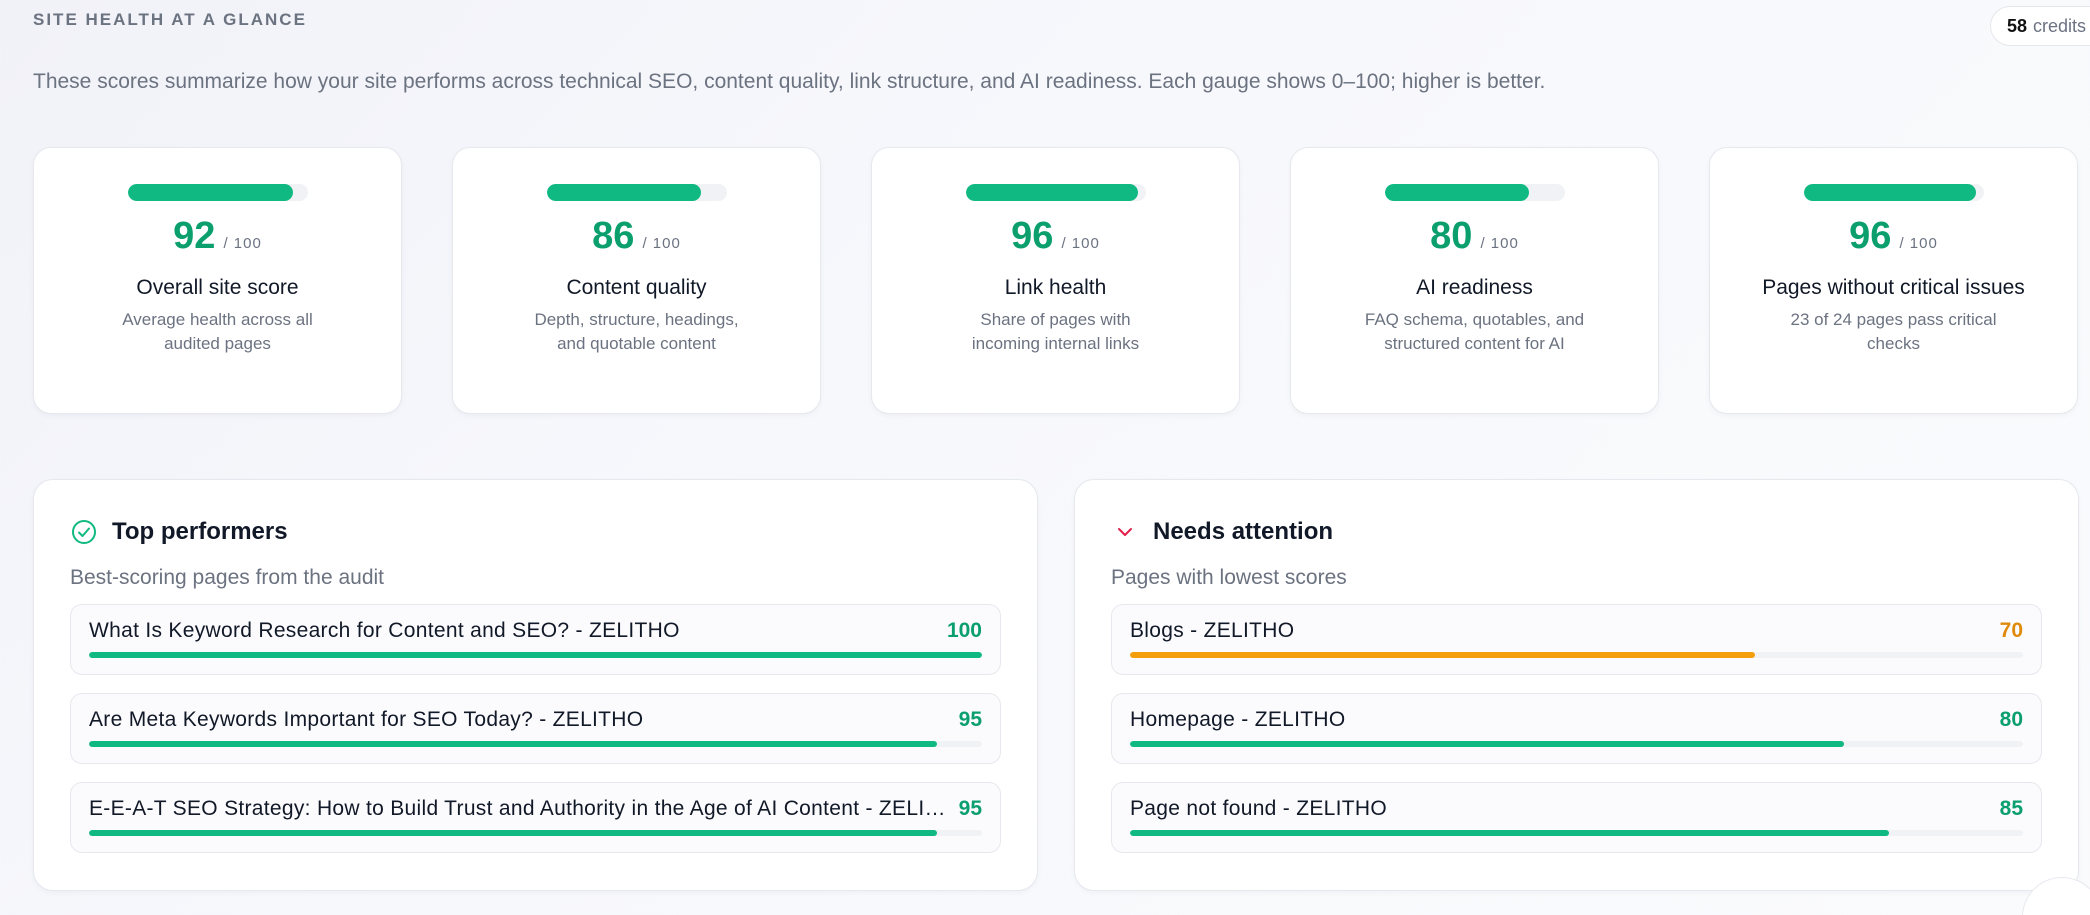  What do you see at coordinates (1243, 531) in the screenshot?
I see `panel-title: Needs attention` at bounding box center [1243, 531].